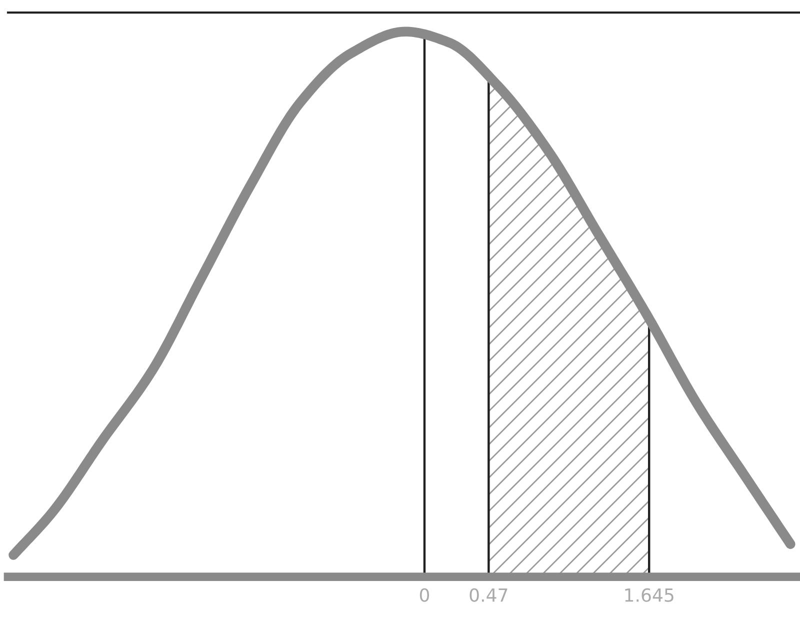 This screenshot has width=800, height=627. What do you see at coordinates (649, 595) in the screenshot?
I see `x-tick-label: 1.645` at bounding box center [649, 595].